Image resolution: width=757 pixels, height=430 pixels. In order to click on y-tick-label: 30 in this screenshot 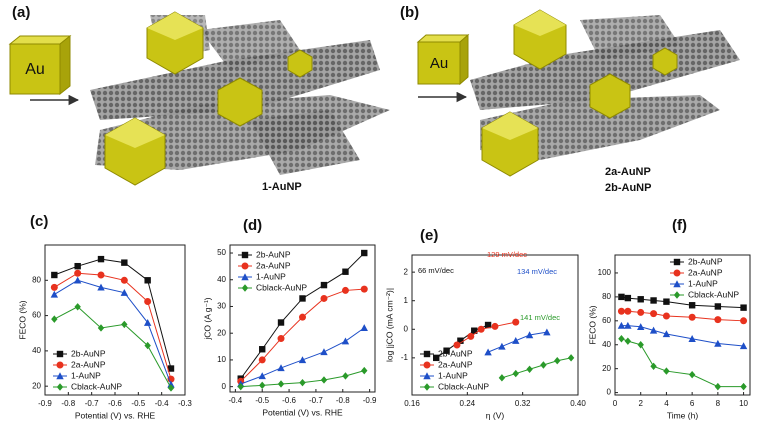, I will do `click(221, 306)`.